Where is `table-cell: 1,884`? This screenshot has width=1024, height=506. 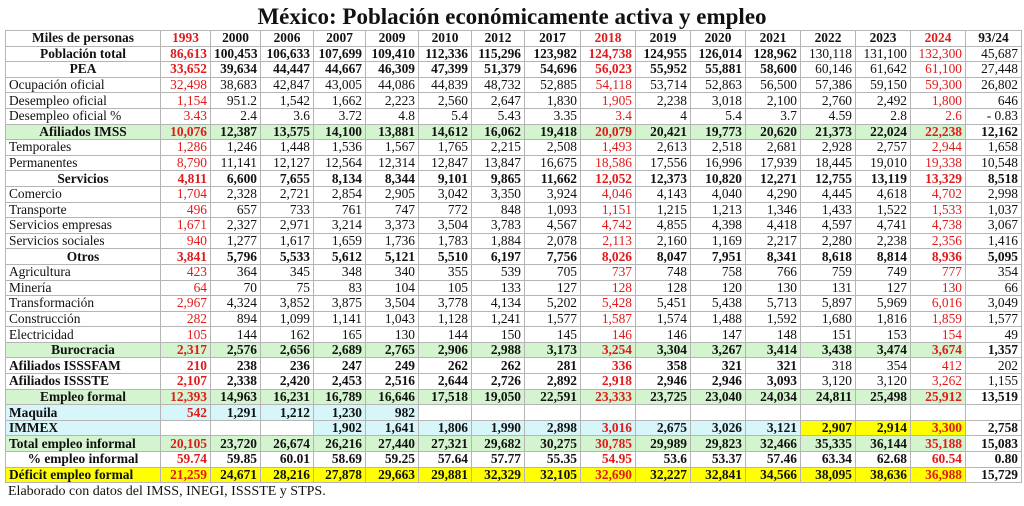
table-cell: 1,884 is located at coordinates (498, 241).